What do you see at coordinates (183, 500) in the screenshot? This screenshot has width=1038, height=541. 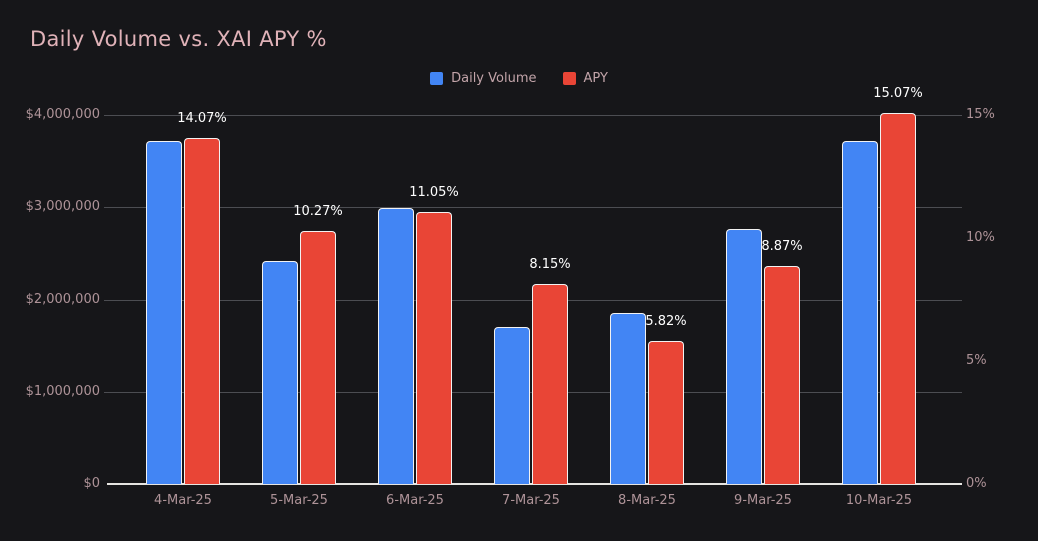 I see `x-axis-label: 4-Mar-25` at bounding box center [183, 500].